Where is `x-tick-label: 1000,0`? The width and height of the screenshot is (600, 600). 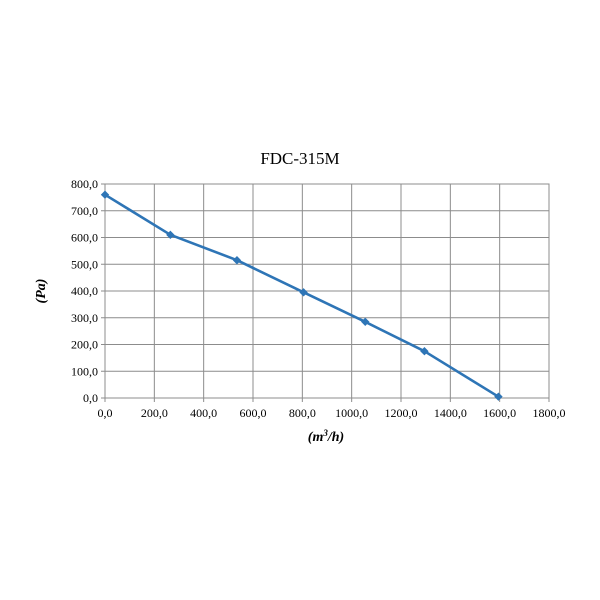
x-tick-label: 1000,0 is located at coordinates (351, 413).